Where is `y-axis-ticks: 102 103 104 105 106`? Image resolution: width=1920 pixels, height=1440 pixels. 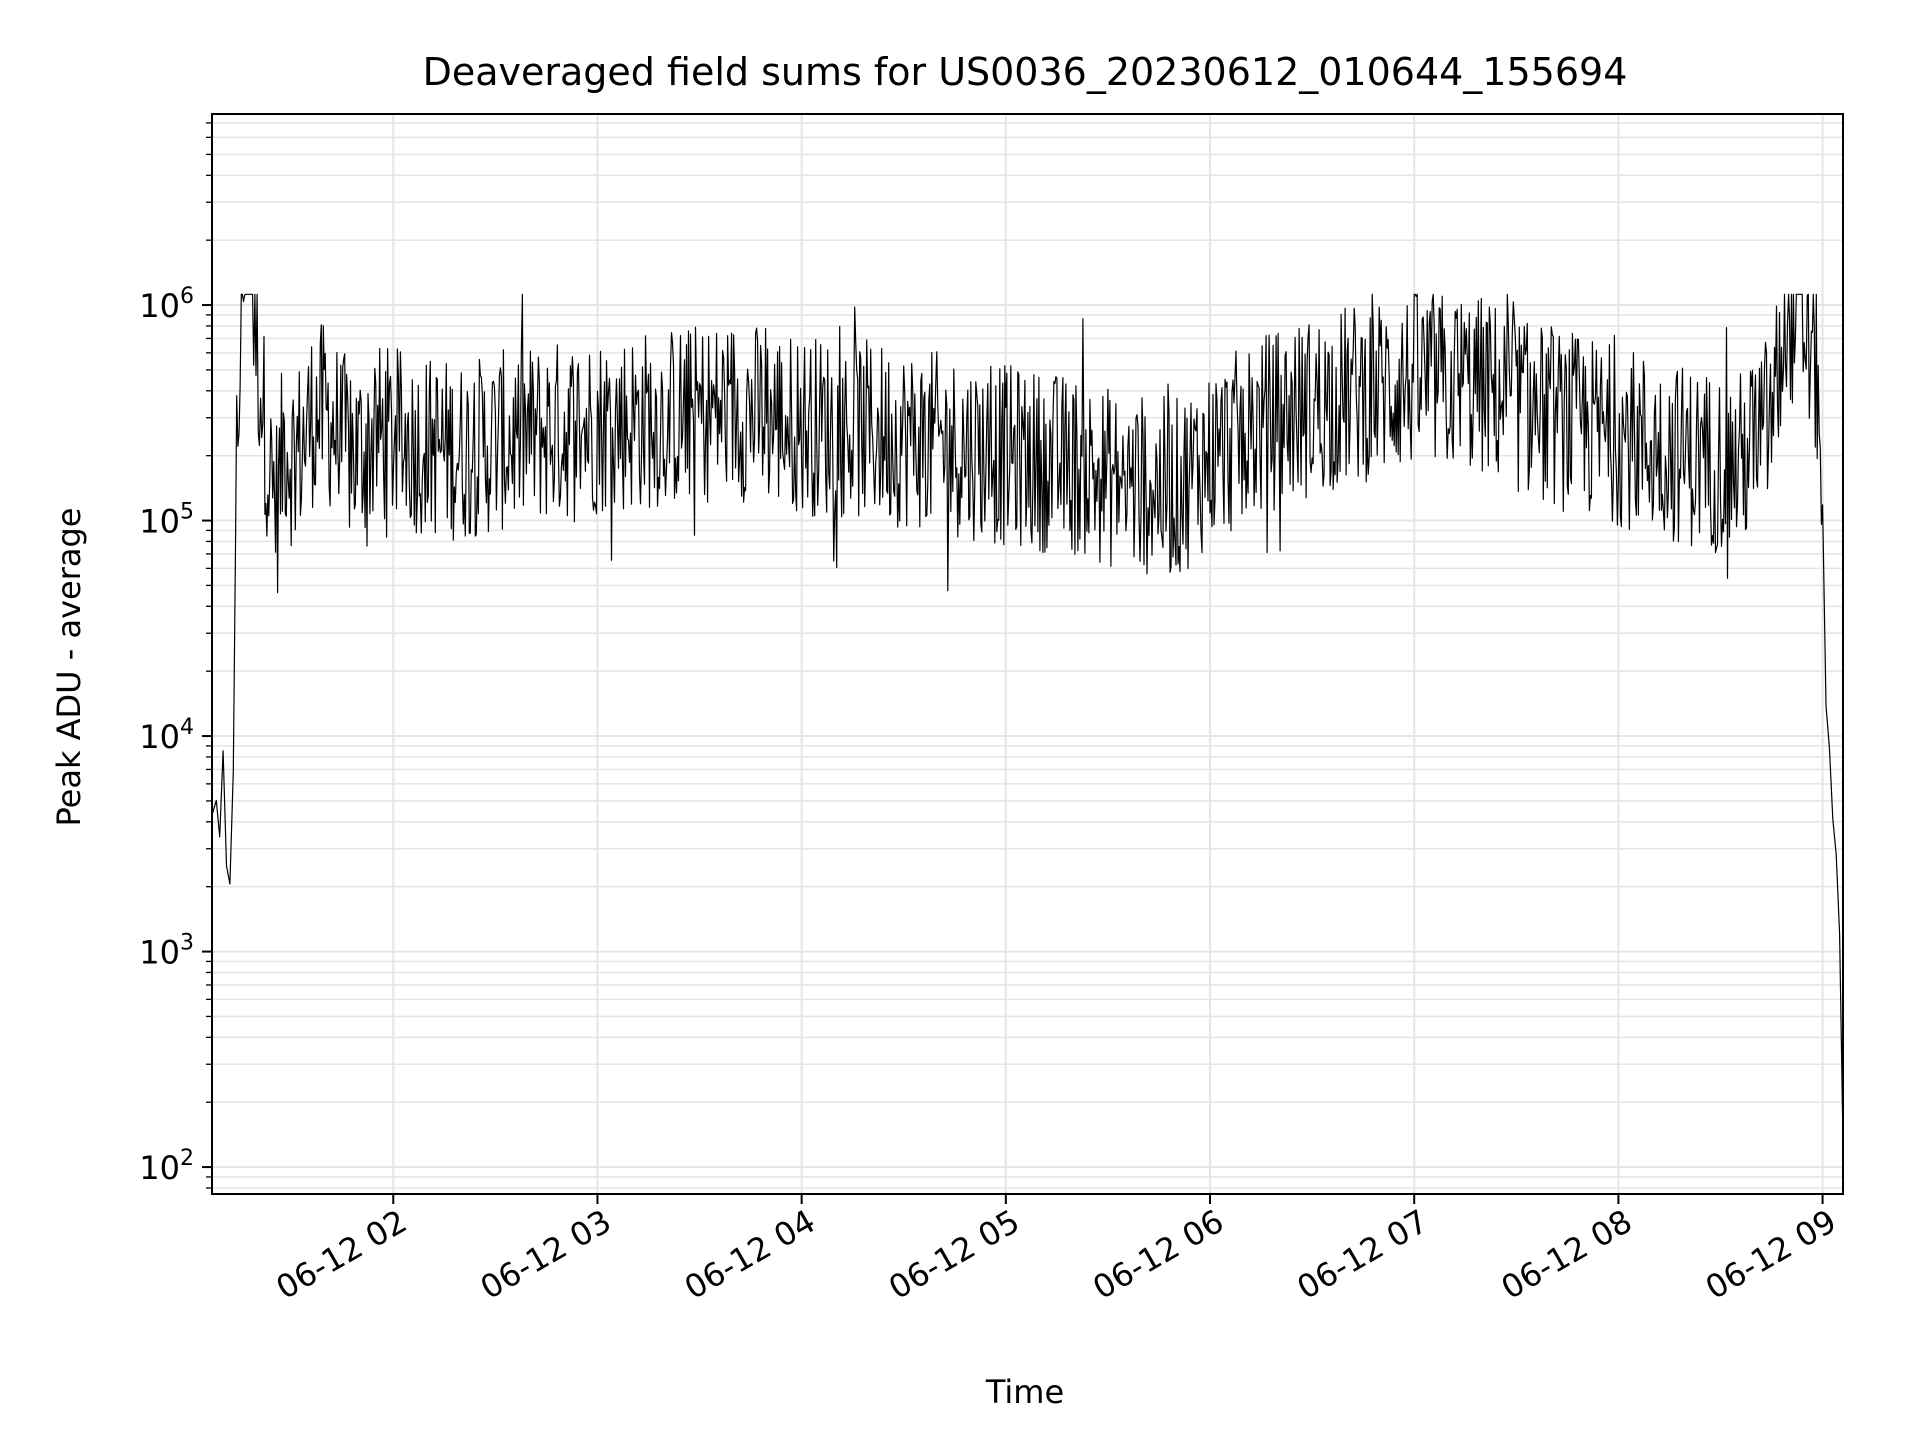 y-axis-ticks: 102 103 104 105 106 is located at coordinates (175, 655).